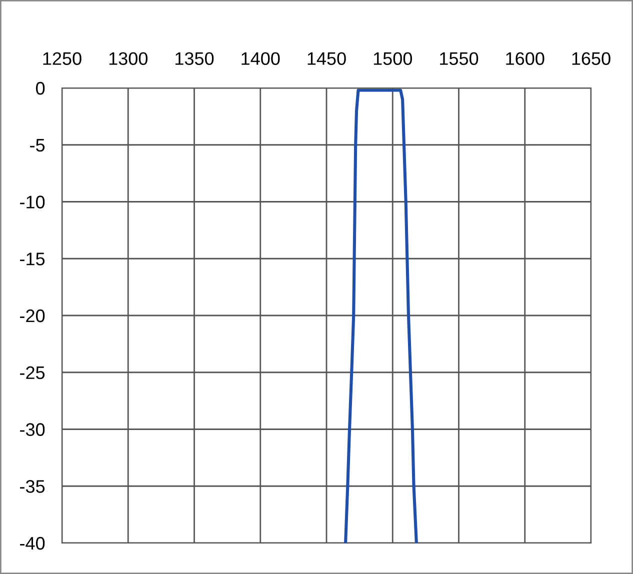 This screenshot has height=574, width=633. Describe the element at coordinates (393, 58) in the screenshot. I see `x-tick-label: 1500` at that location.